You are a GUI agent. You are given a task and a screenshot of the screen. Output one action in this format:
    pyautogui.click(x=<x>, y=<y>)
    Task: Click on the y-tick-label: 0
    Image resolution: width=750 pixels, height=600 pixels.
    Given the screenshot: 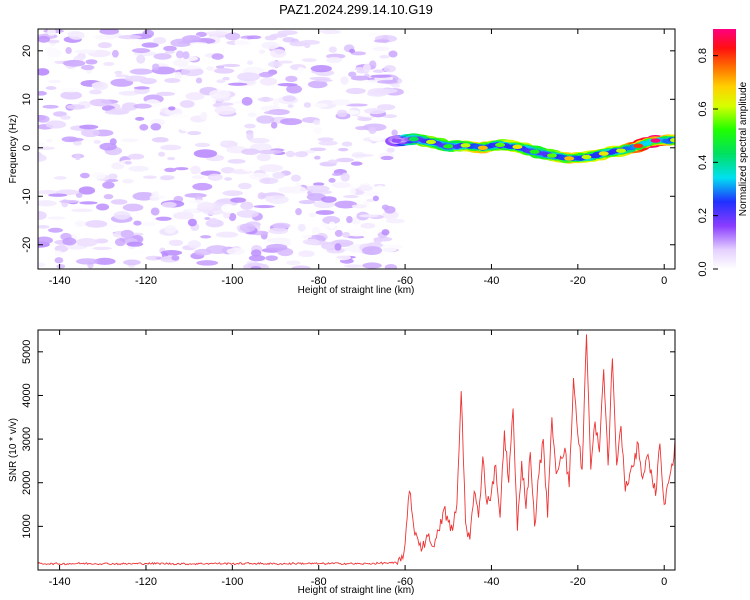 What is the action you would take?
    pyautogui.click(x=27, y=148)
    